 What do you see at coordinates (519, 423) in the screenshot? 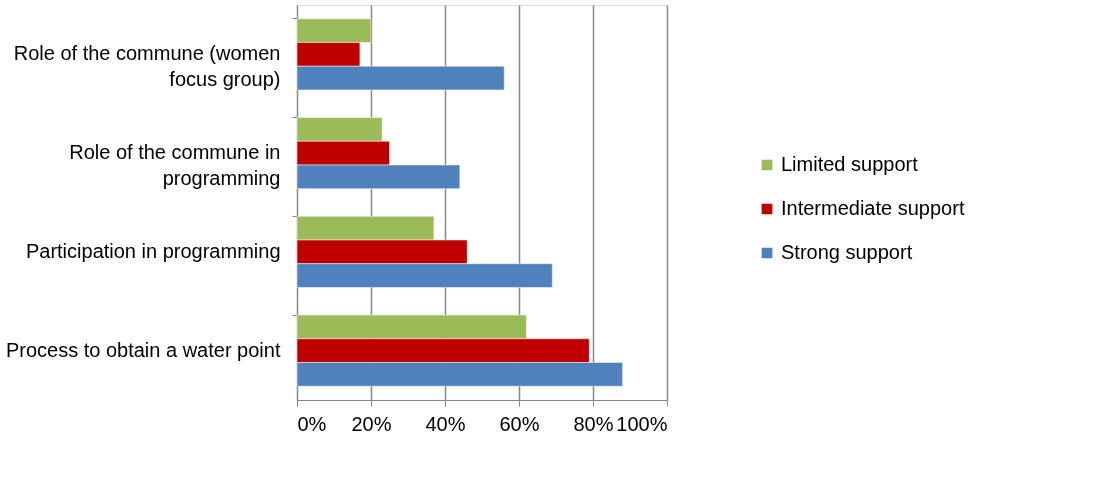
I see `x-tick-label: 60%` at bounding box center [519, 423].